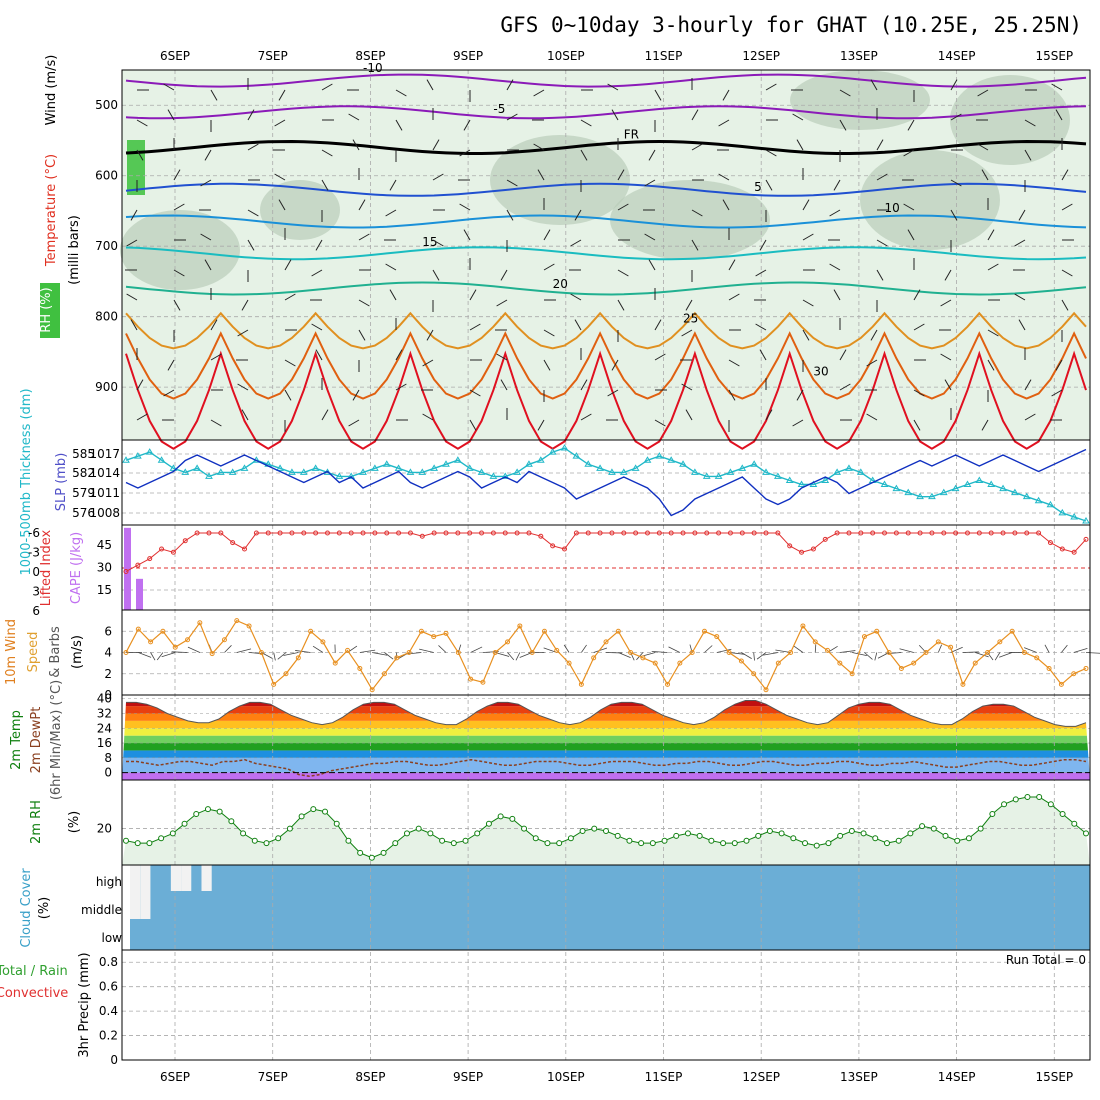 The width and height of the screenshot is (1100, 1100). I want to click on panel-ylabel: (%), so click(44, 908).